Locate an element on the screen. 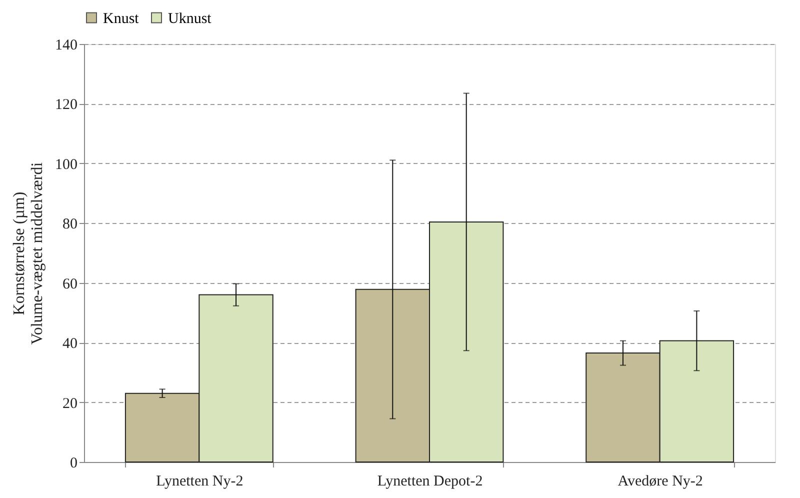 Image resolution: width=800 pixels, height=498 pixels. y-tick-label: 120 is located at coordinates (66, 105).